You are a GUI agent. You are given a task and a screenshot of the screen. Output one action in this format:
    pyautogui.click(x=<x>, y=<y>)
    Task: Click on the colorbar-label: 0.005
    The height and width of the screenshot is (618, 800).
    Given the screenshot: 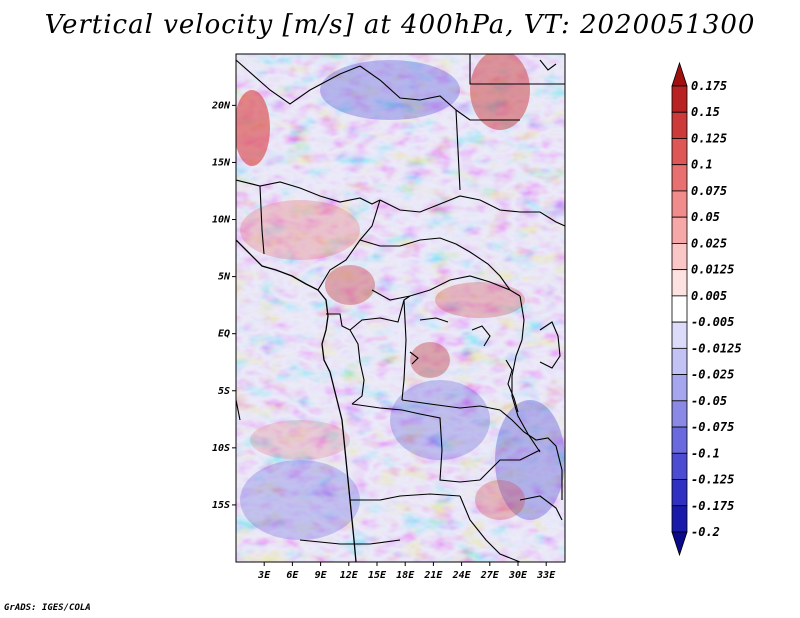 What is the action you would take?
    pyautogui.click(x=709, y=296)
    